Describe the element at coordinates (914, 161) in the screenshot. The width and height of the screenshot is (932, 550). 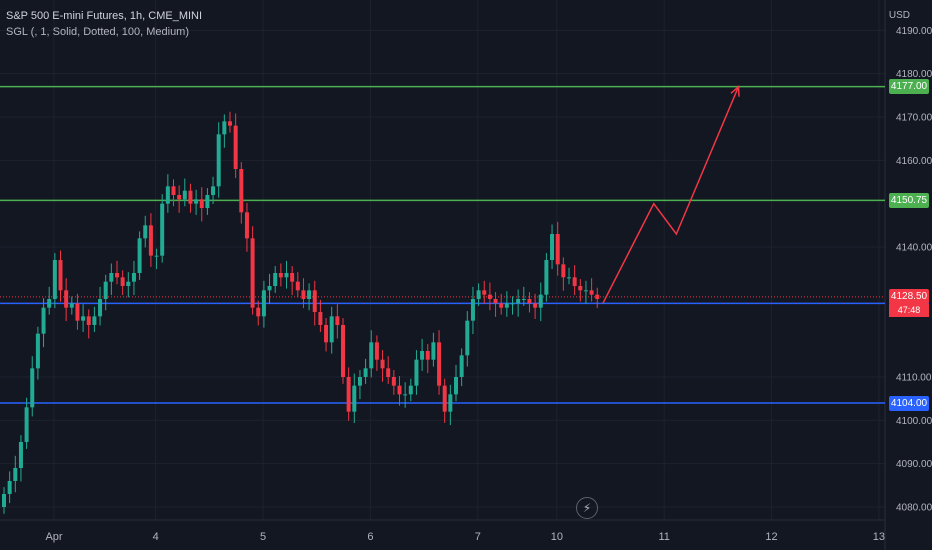
I see `y-tick-label: 4160.00` at that location.